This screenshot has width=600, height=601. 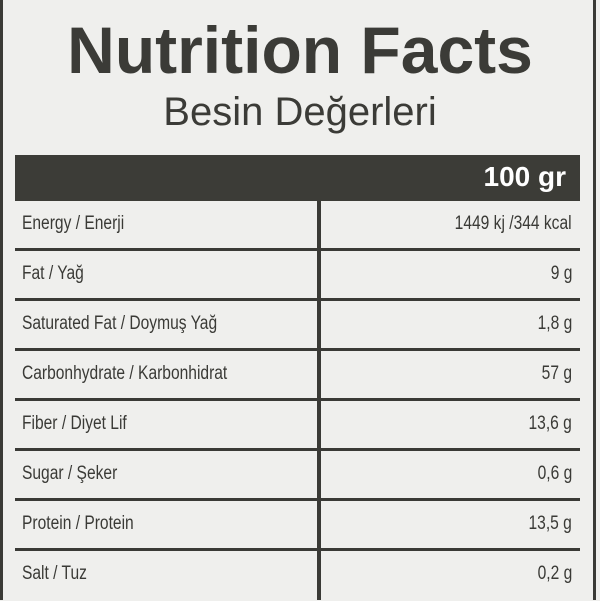 I want to click on nutrient-value: 13,5 g, so click(x=550, y=523).